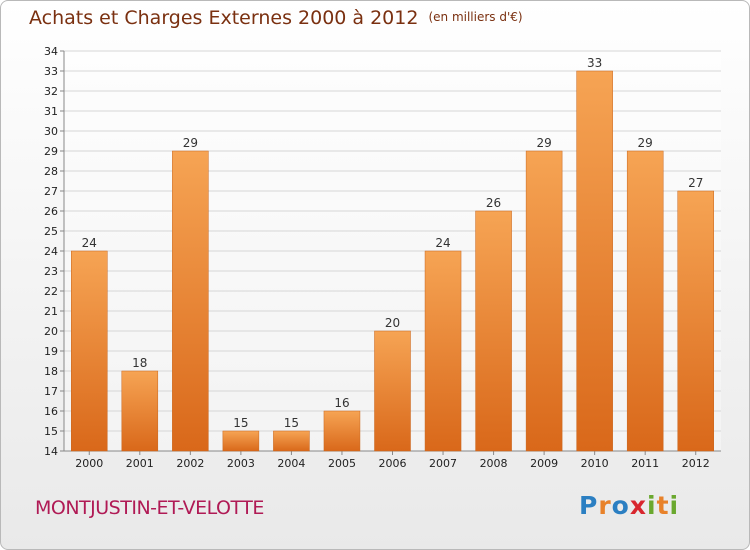 The image size is (750, 550). What do you see at coordinates (620, 505) in the screenshot?
I see `logo-letter: o` at bounding box center [620, 505].